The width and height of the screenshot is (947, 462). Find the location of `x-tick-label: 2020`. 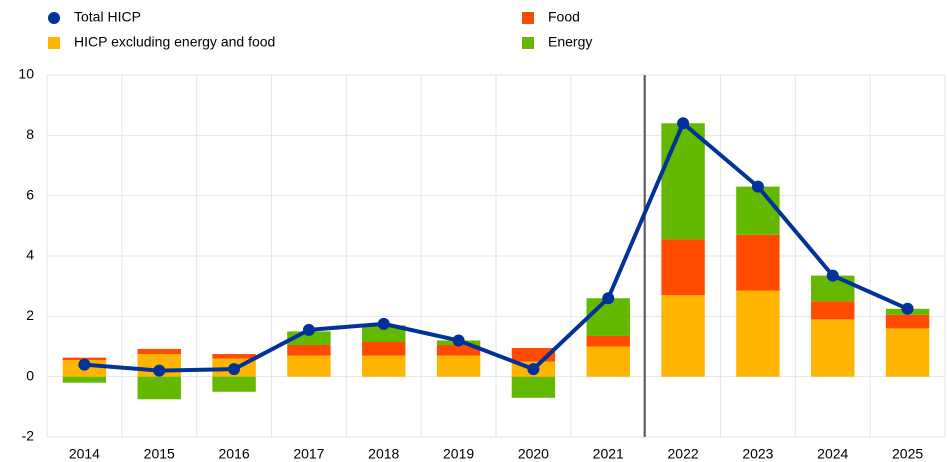

x-tick-label: 2020 is located at coordinates (533, 454).